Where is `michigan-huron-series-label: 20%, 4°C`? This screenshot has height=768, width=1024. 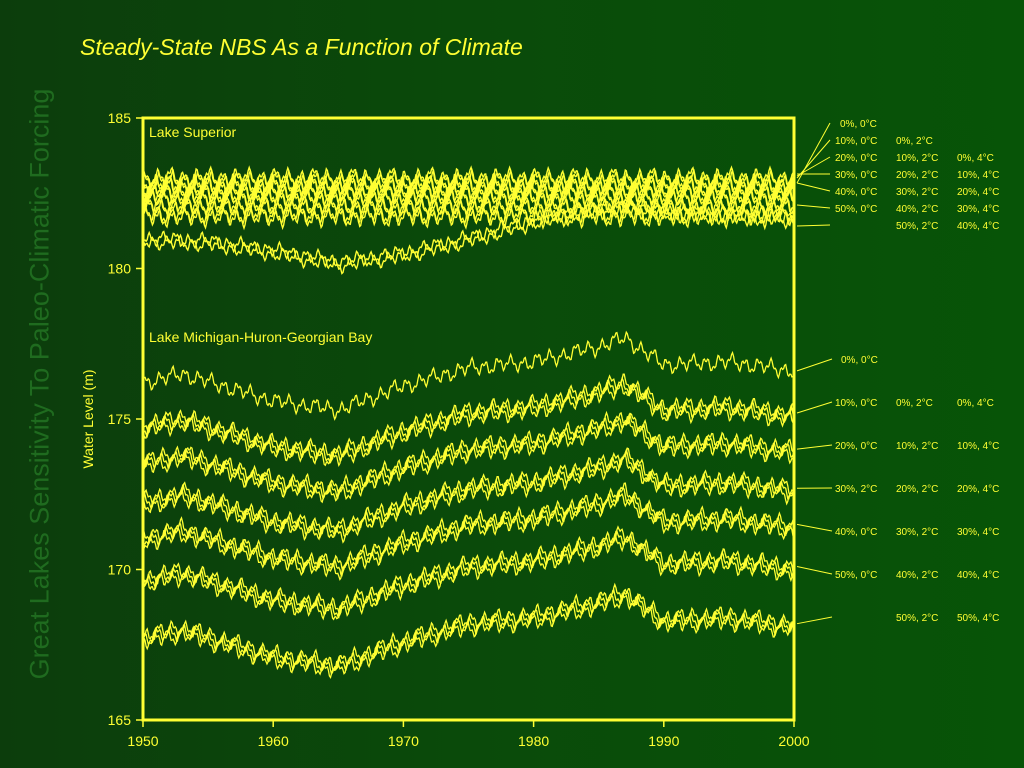
michigan-huron-series-label: 20%, 4°C is located at coordinates (978, 489).